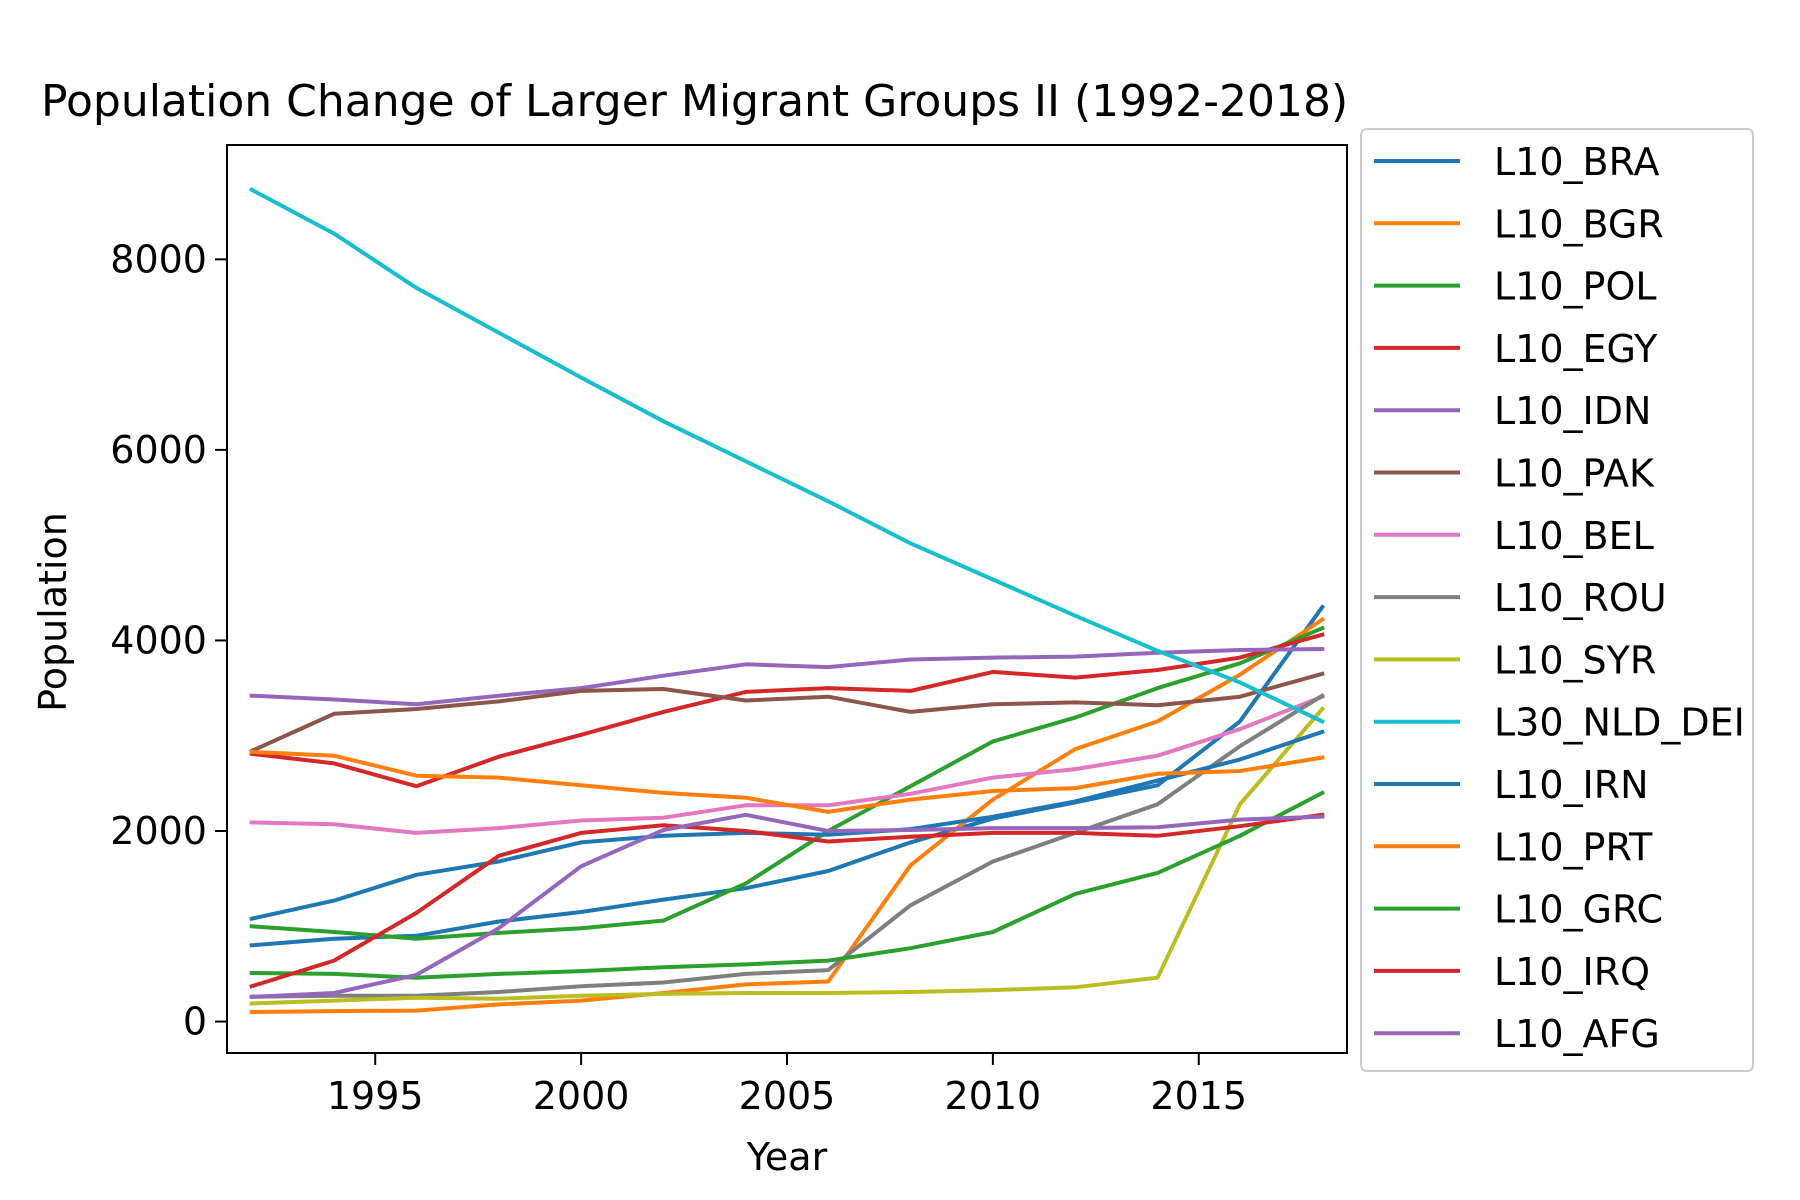 The height and width of the screenshot is (1200, 1800). I want to click on x-axis: 1995 2000 2005 2010 2015, so click(787, 1085).